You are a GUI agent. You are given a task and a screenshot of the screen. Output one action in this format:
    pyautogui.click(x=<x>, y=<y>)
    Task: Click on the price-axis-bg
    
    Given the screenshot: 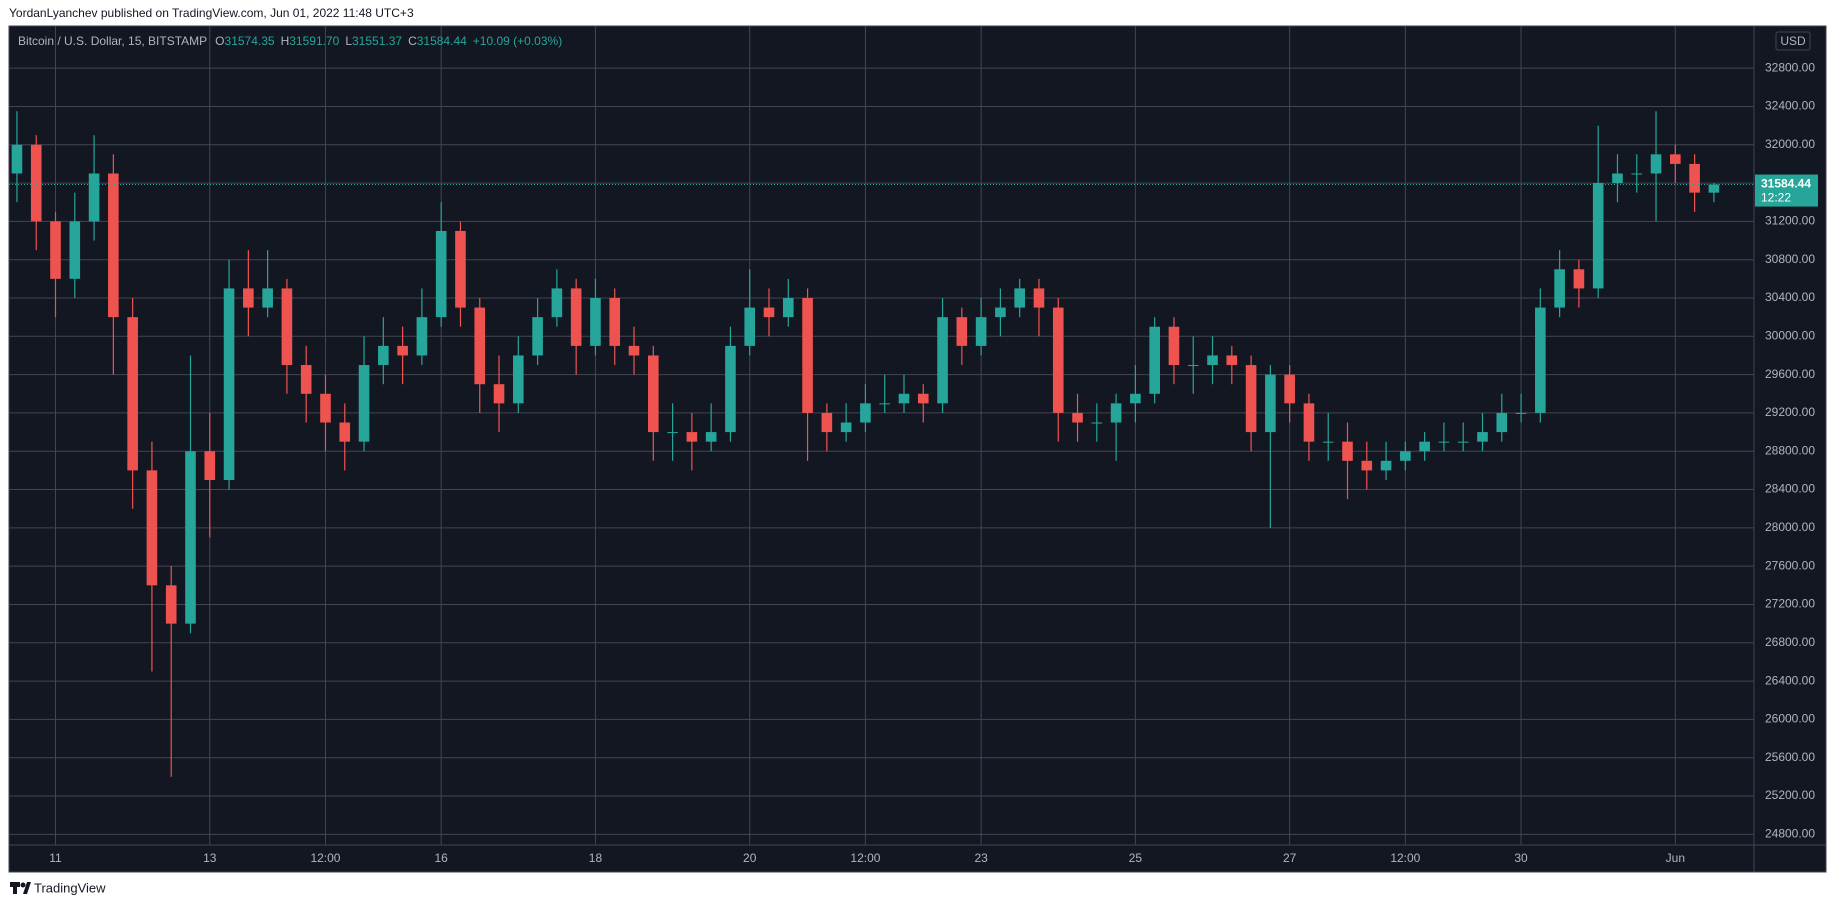 What is the action you would take?
    pyautogui.click(x=1790, y=449)
    